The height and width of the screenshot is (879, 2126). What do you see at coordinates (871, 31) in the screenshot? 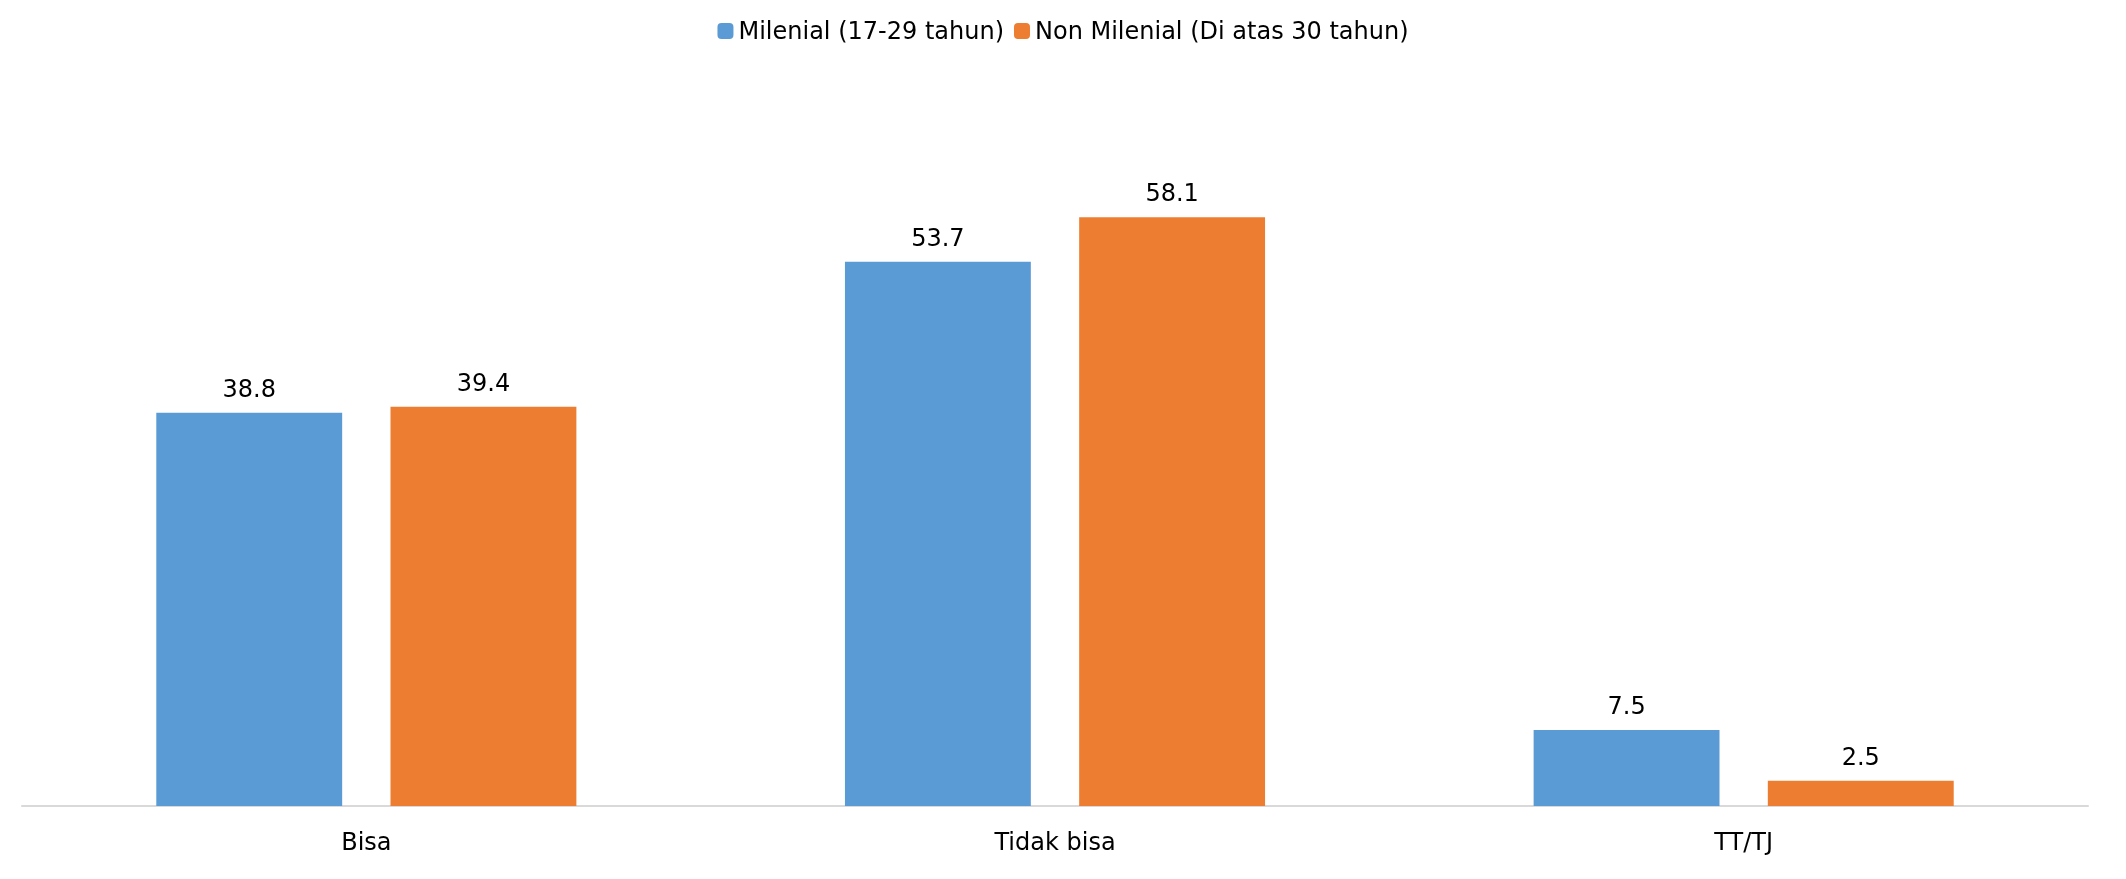
I see `legend-label: Milenial (17-29 tahun)` at bounding box center [871, 31].